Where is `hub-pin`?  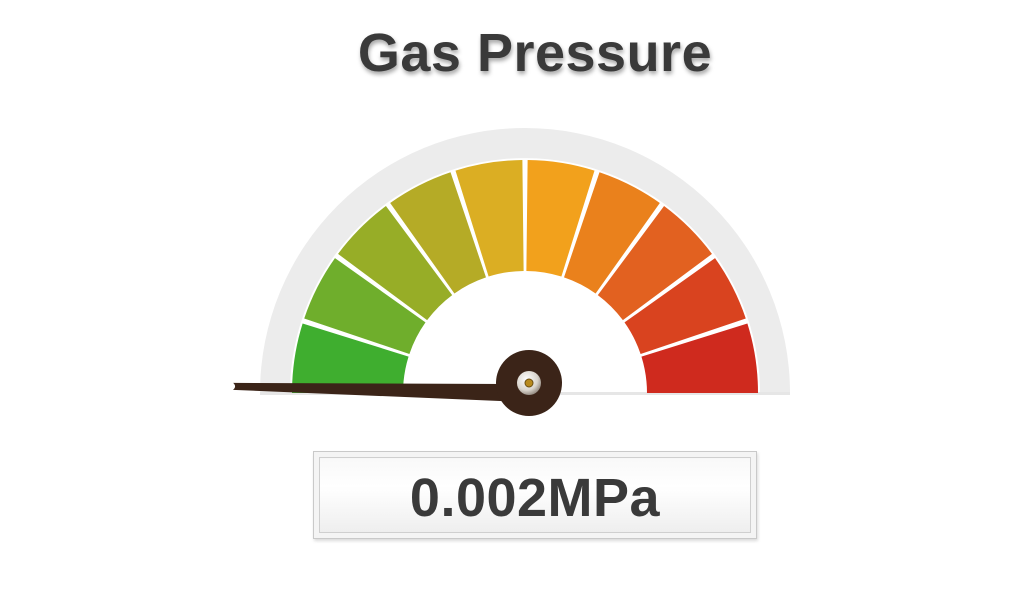
hub-pin is located at coordinates (529, 383).